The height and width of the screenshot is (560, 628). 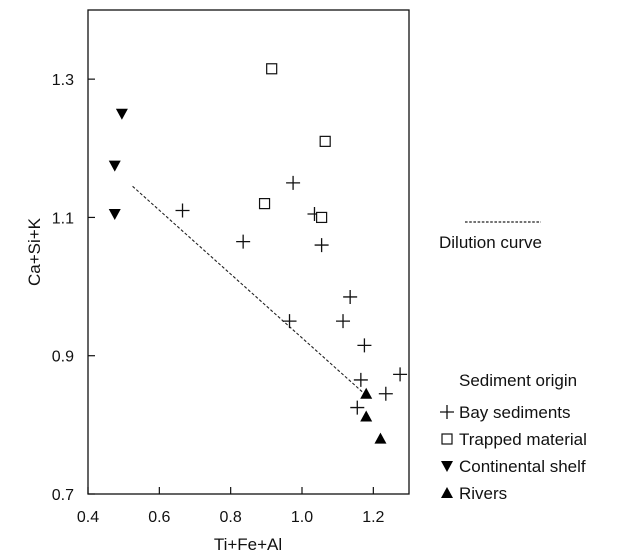 What do you see at coordinates (231, 517) in the screenshot?
I see `x-tick-label: 0.8` at bounding box center [231, 517].